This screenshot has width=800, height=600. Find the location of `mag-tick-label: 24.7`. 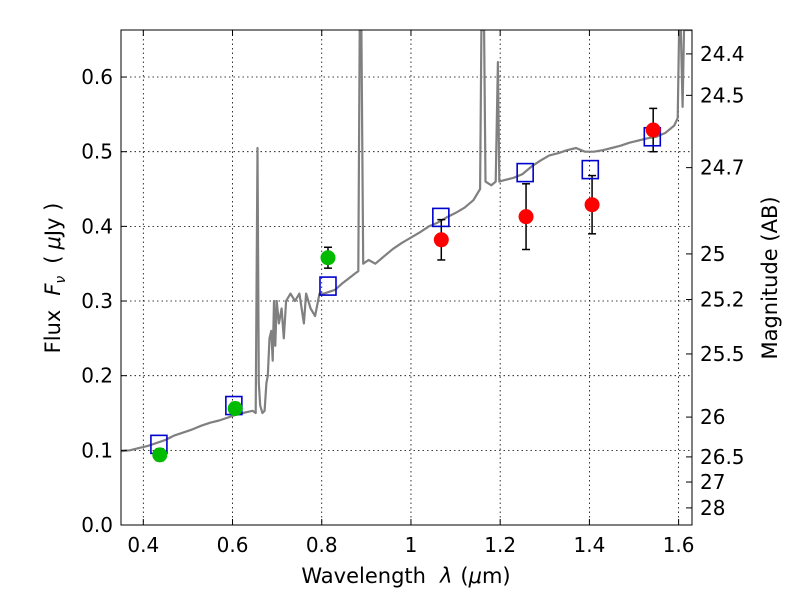

mag-tick-label: 24.7 is located at coordinates (722, 168).